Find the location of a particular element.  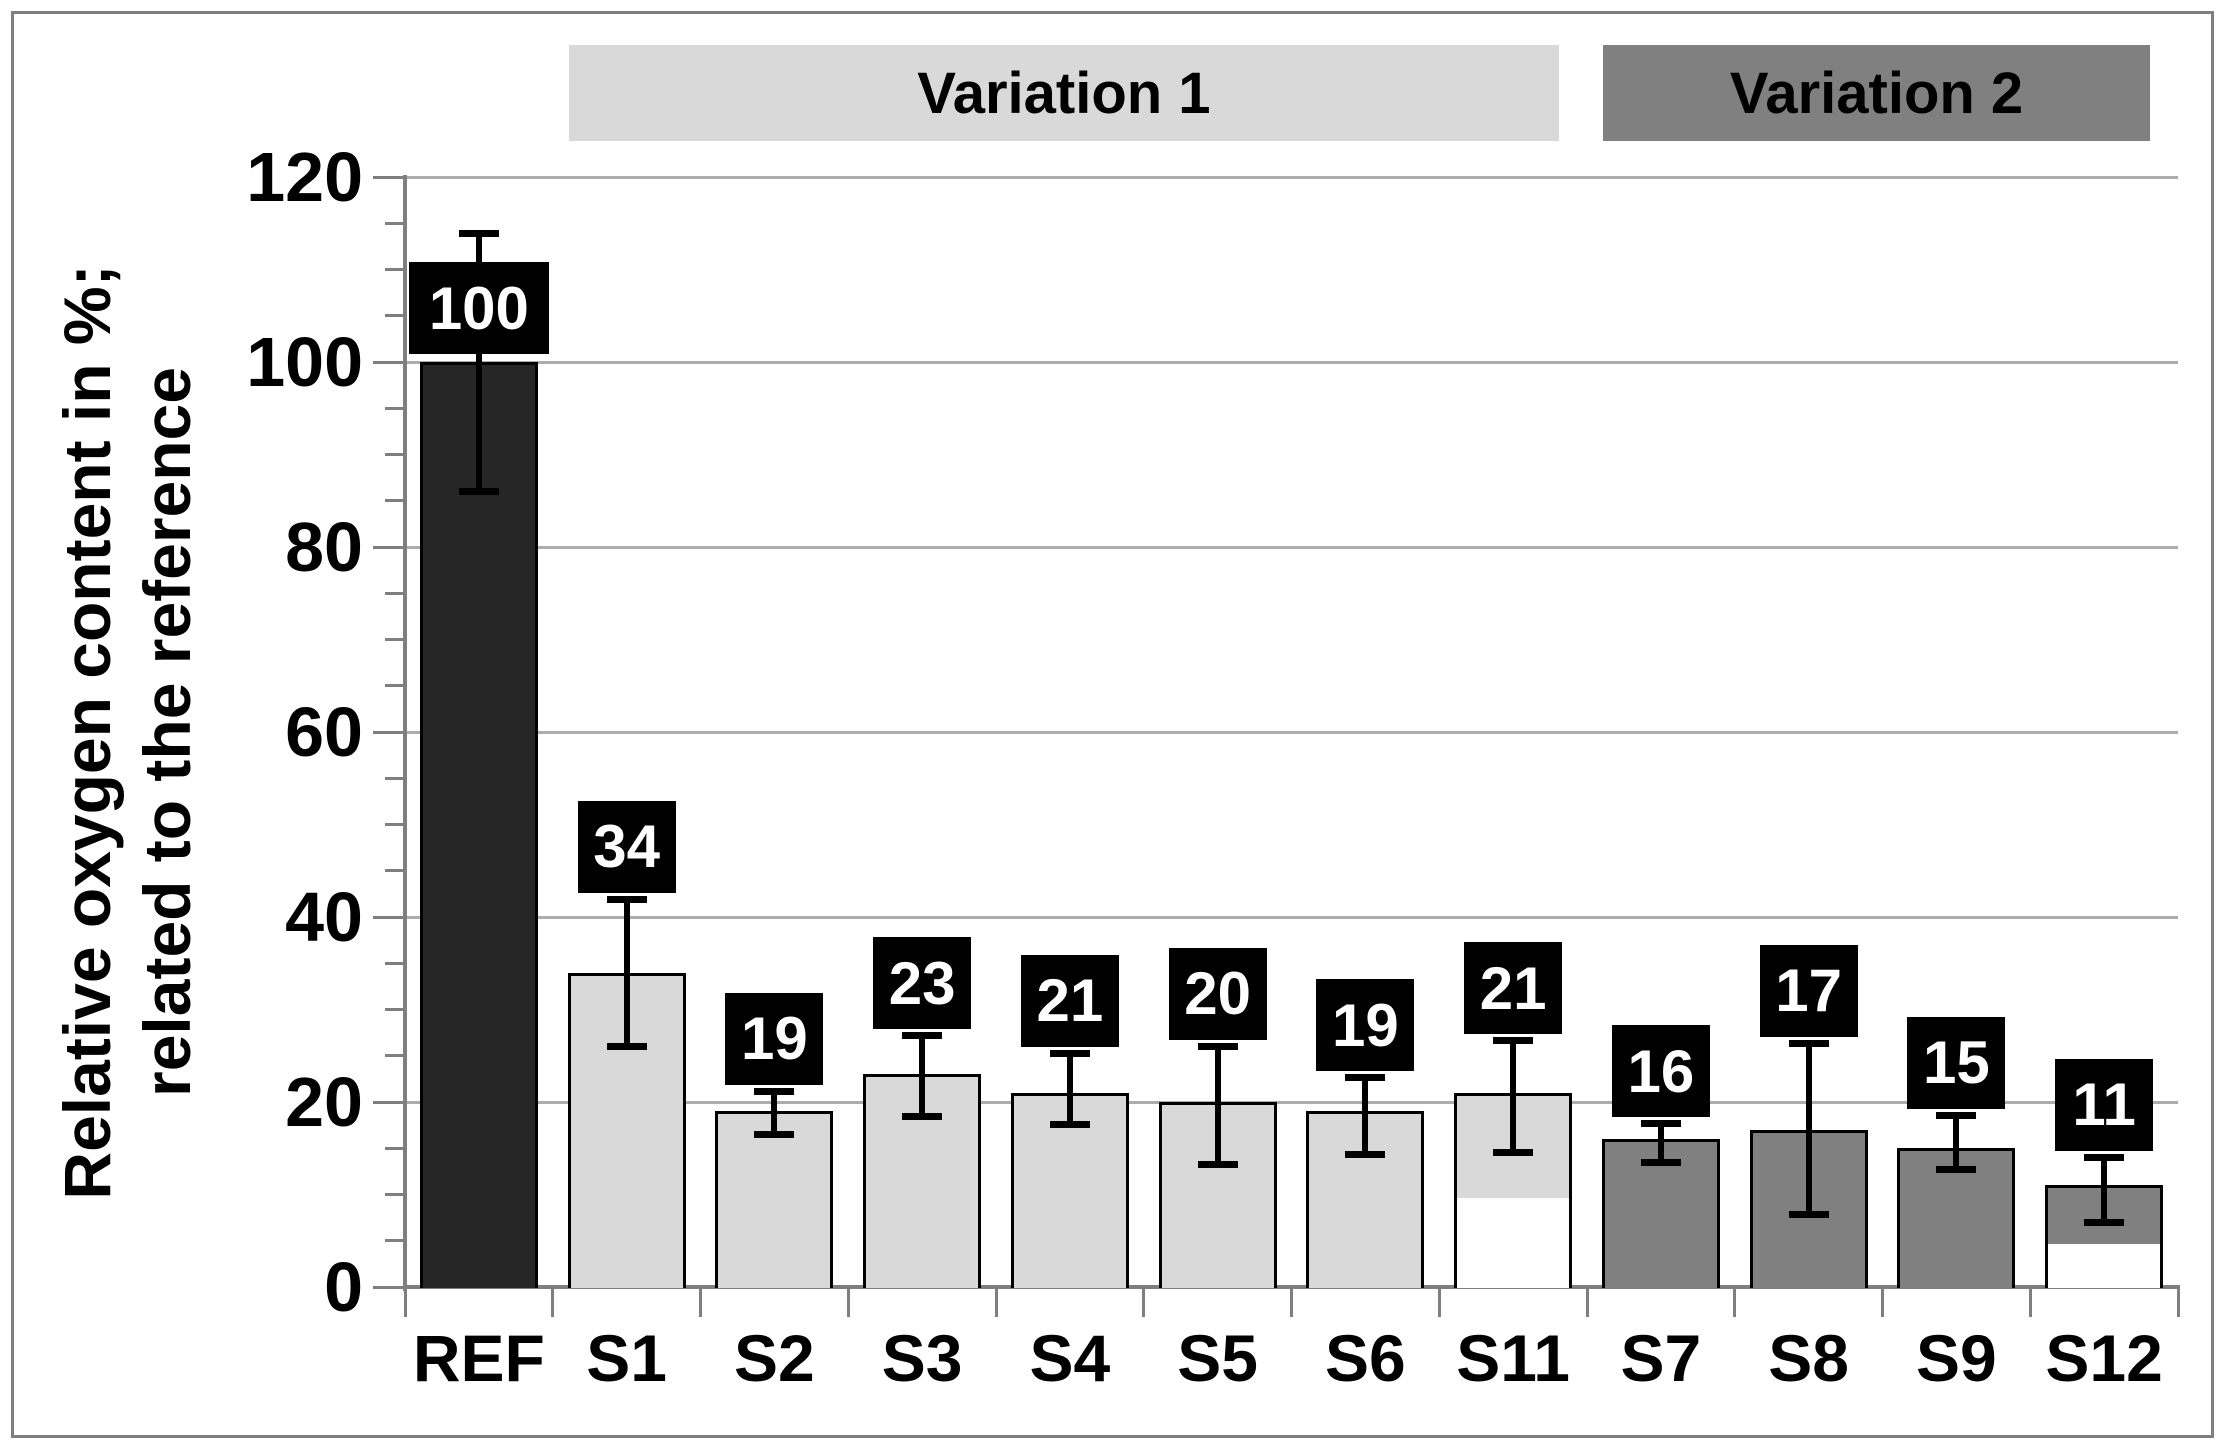

x-category-label-s5: S5 is located at coordinates (1217, 1358).